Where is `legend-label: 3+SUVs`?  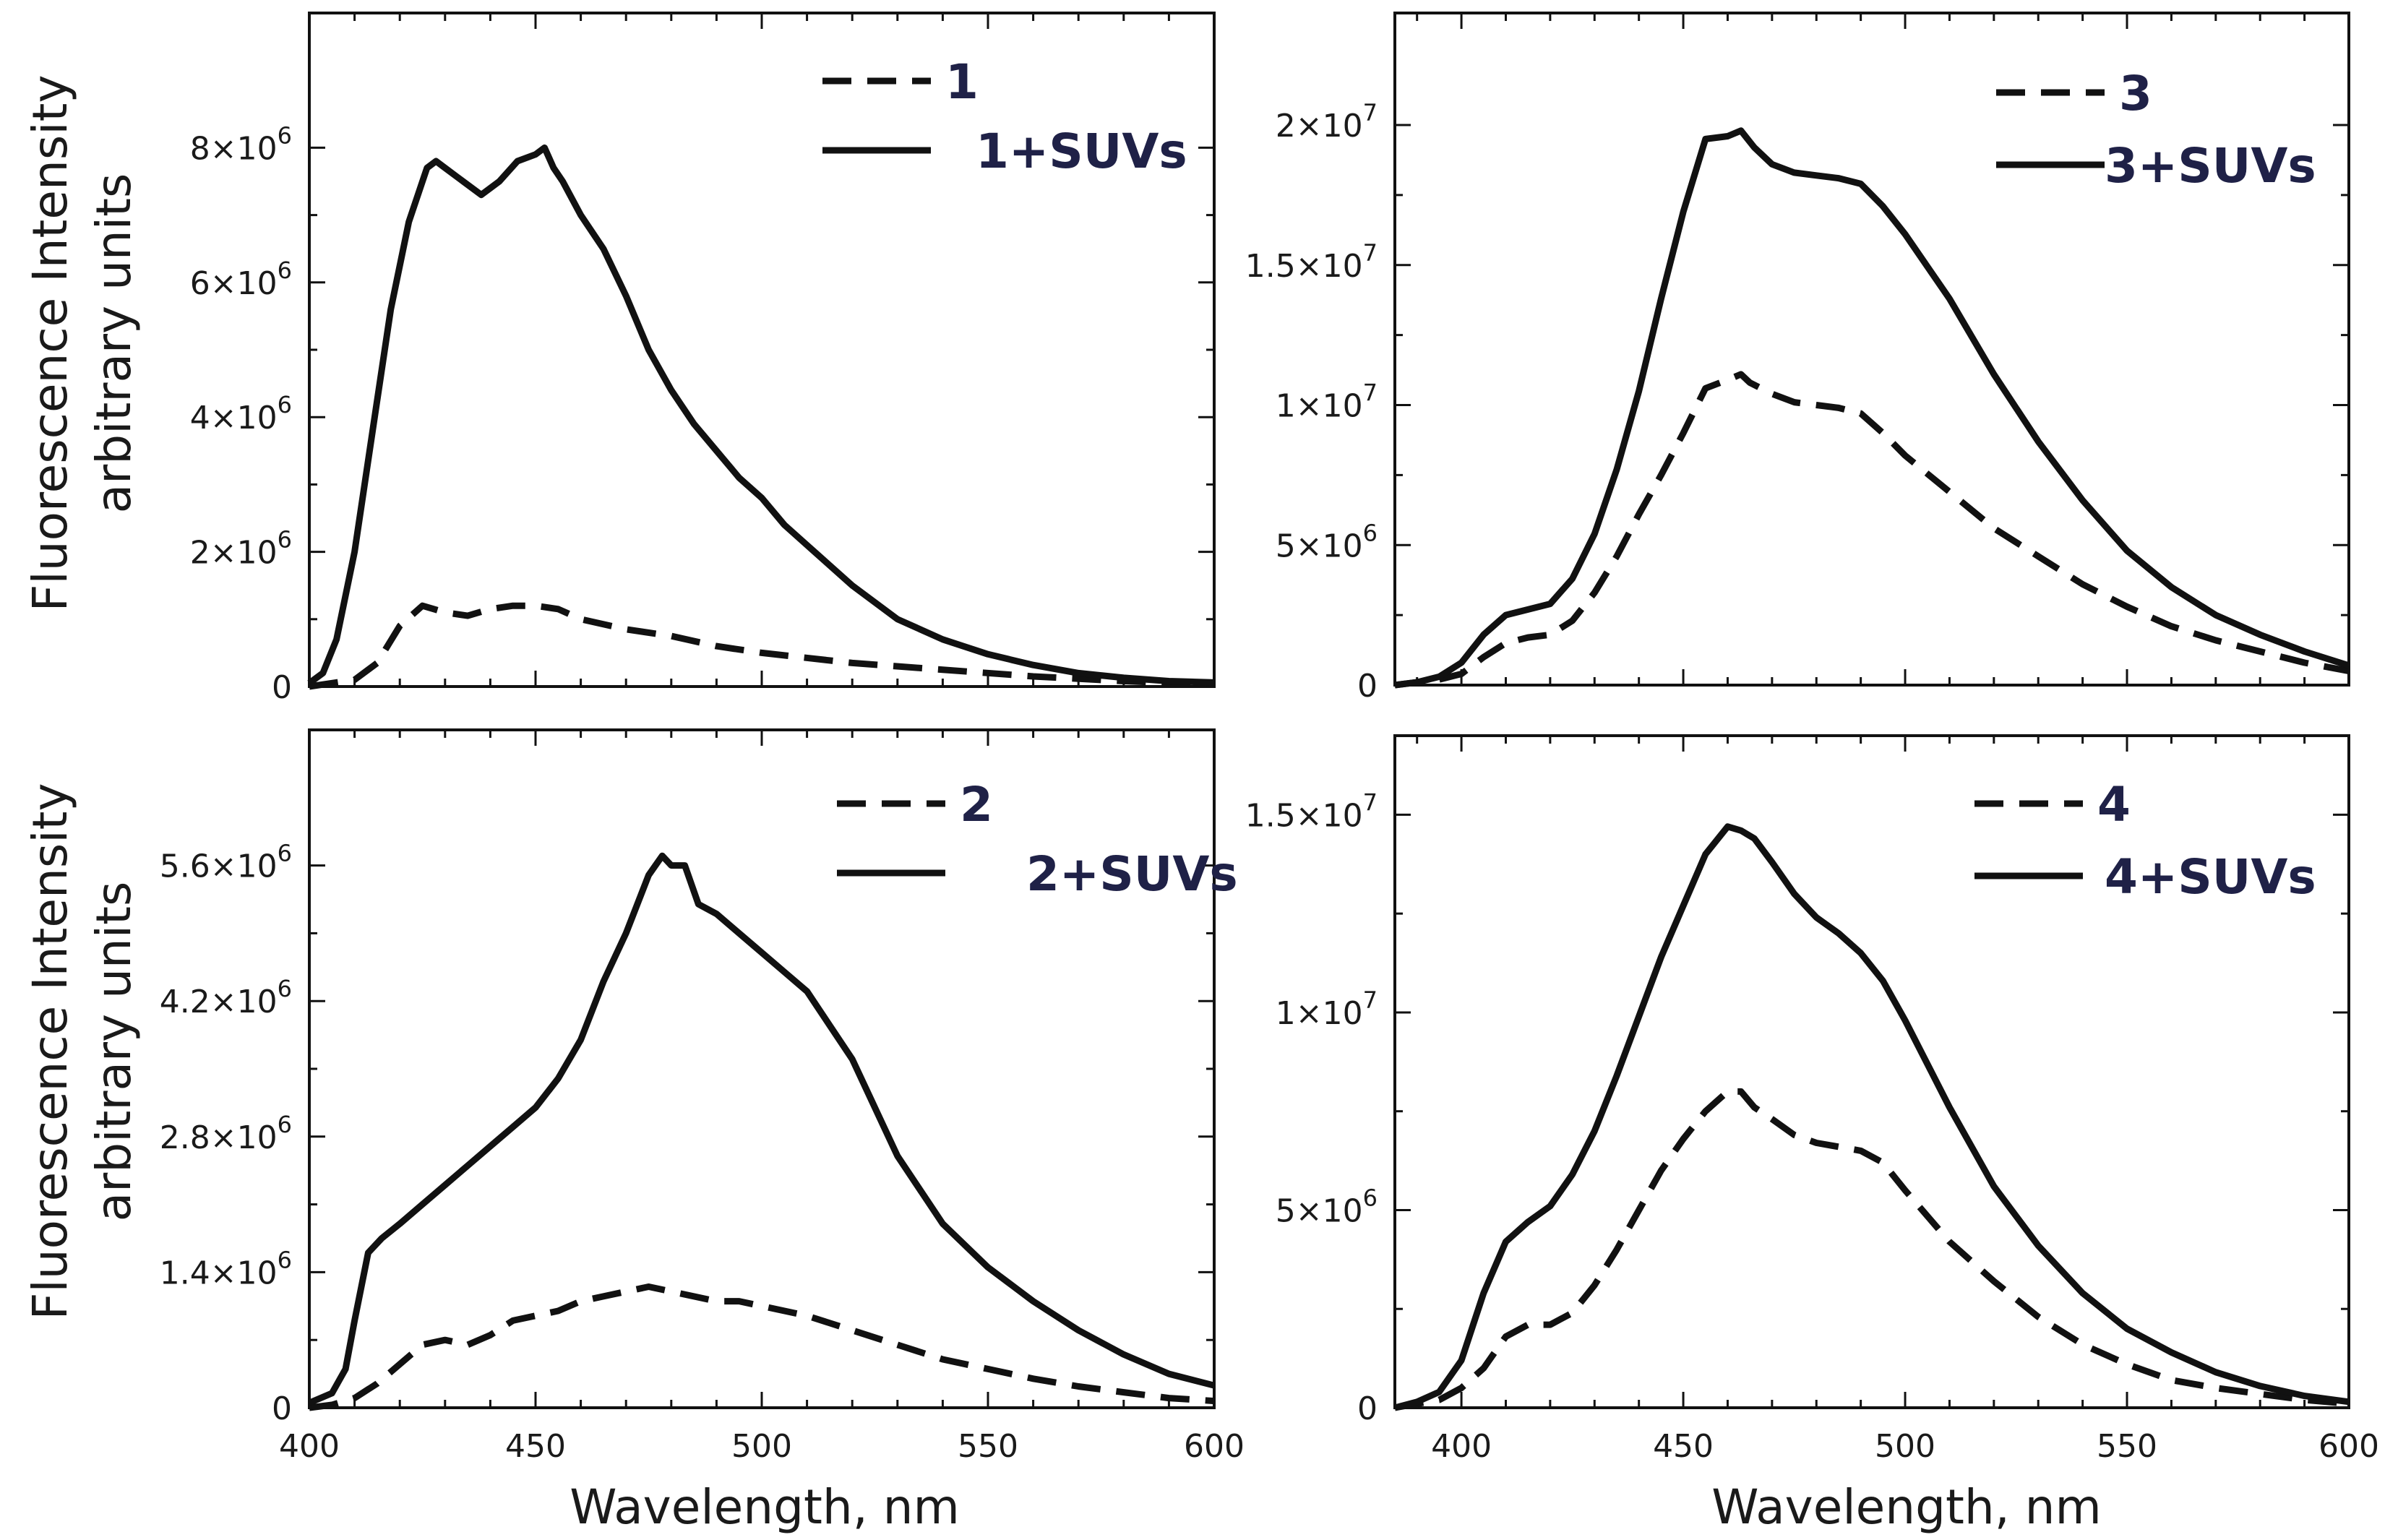
legend-label: 3+SUVs is located at coordinates (2210, 166).